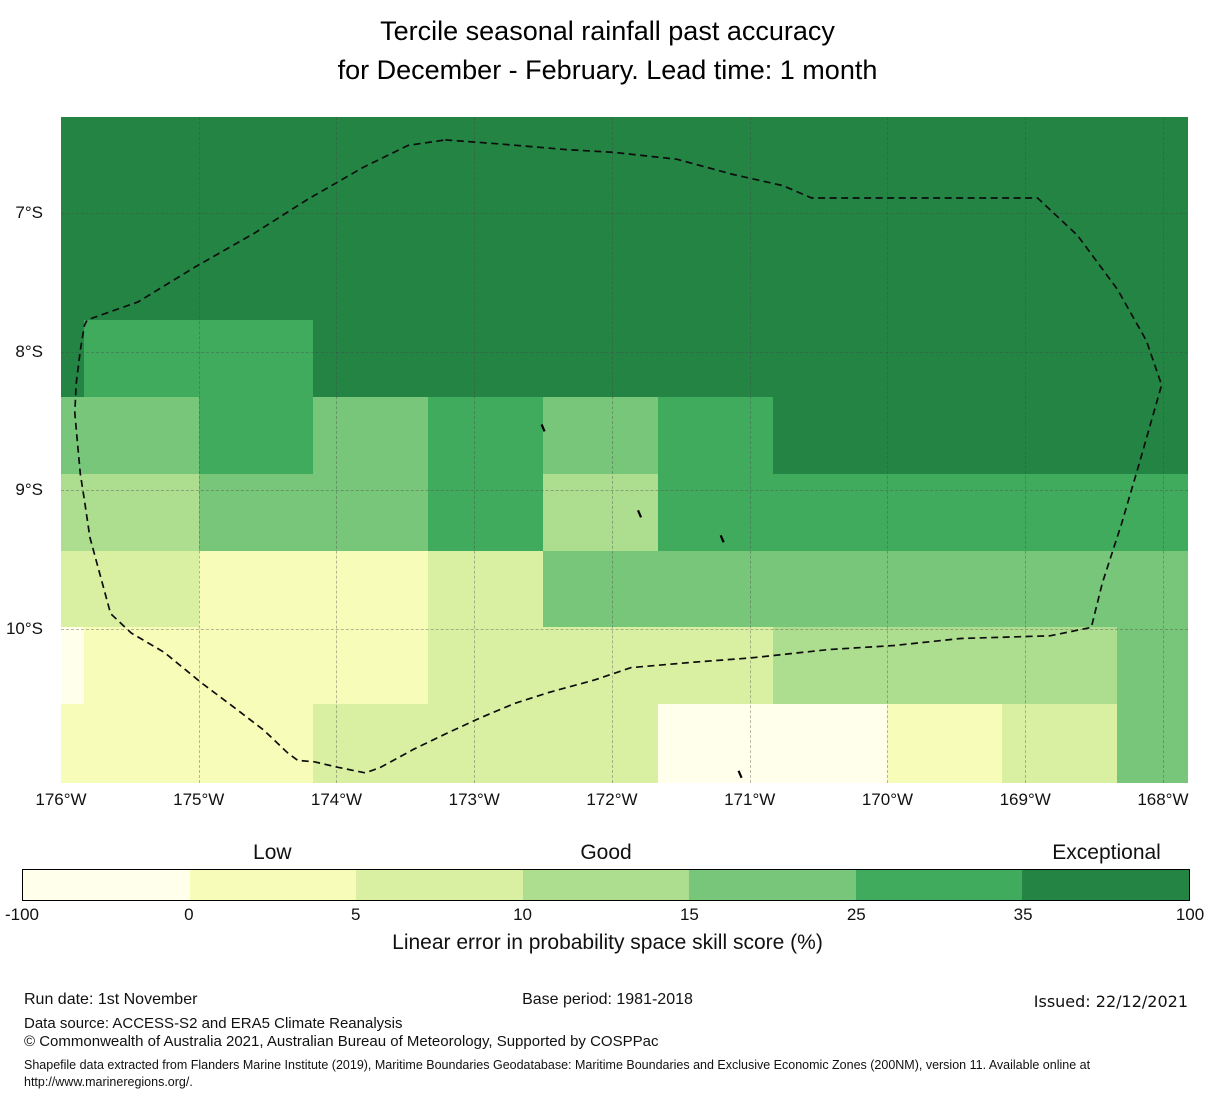 The image size is (1215, 1095). Describe the element at coordinates (887, 799) in the screenshot. I see `x-axis-tick-label: 170°W` at that location.